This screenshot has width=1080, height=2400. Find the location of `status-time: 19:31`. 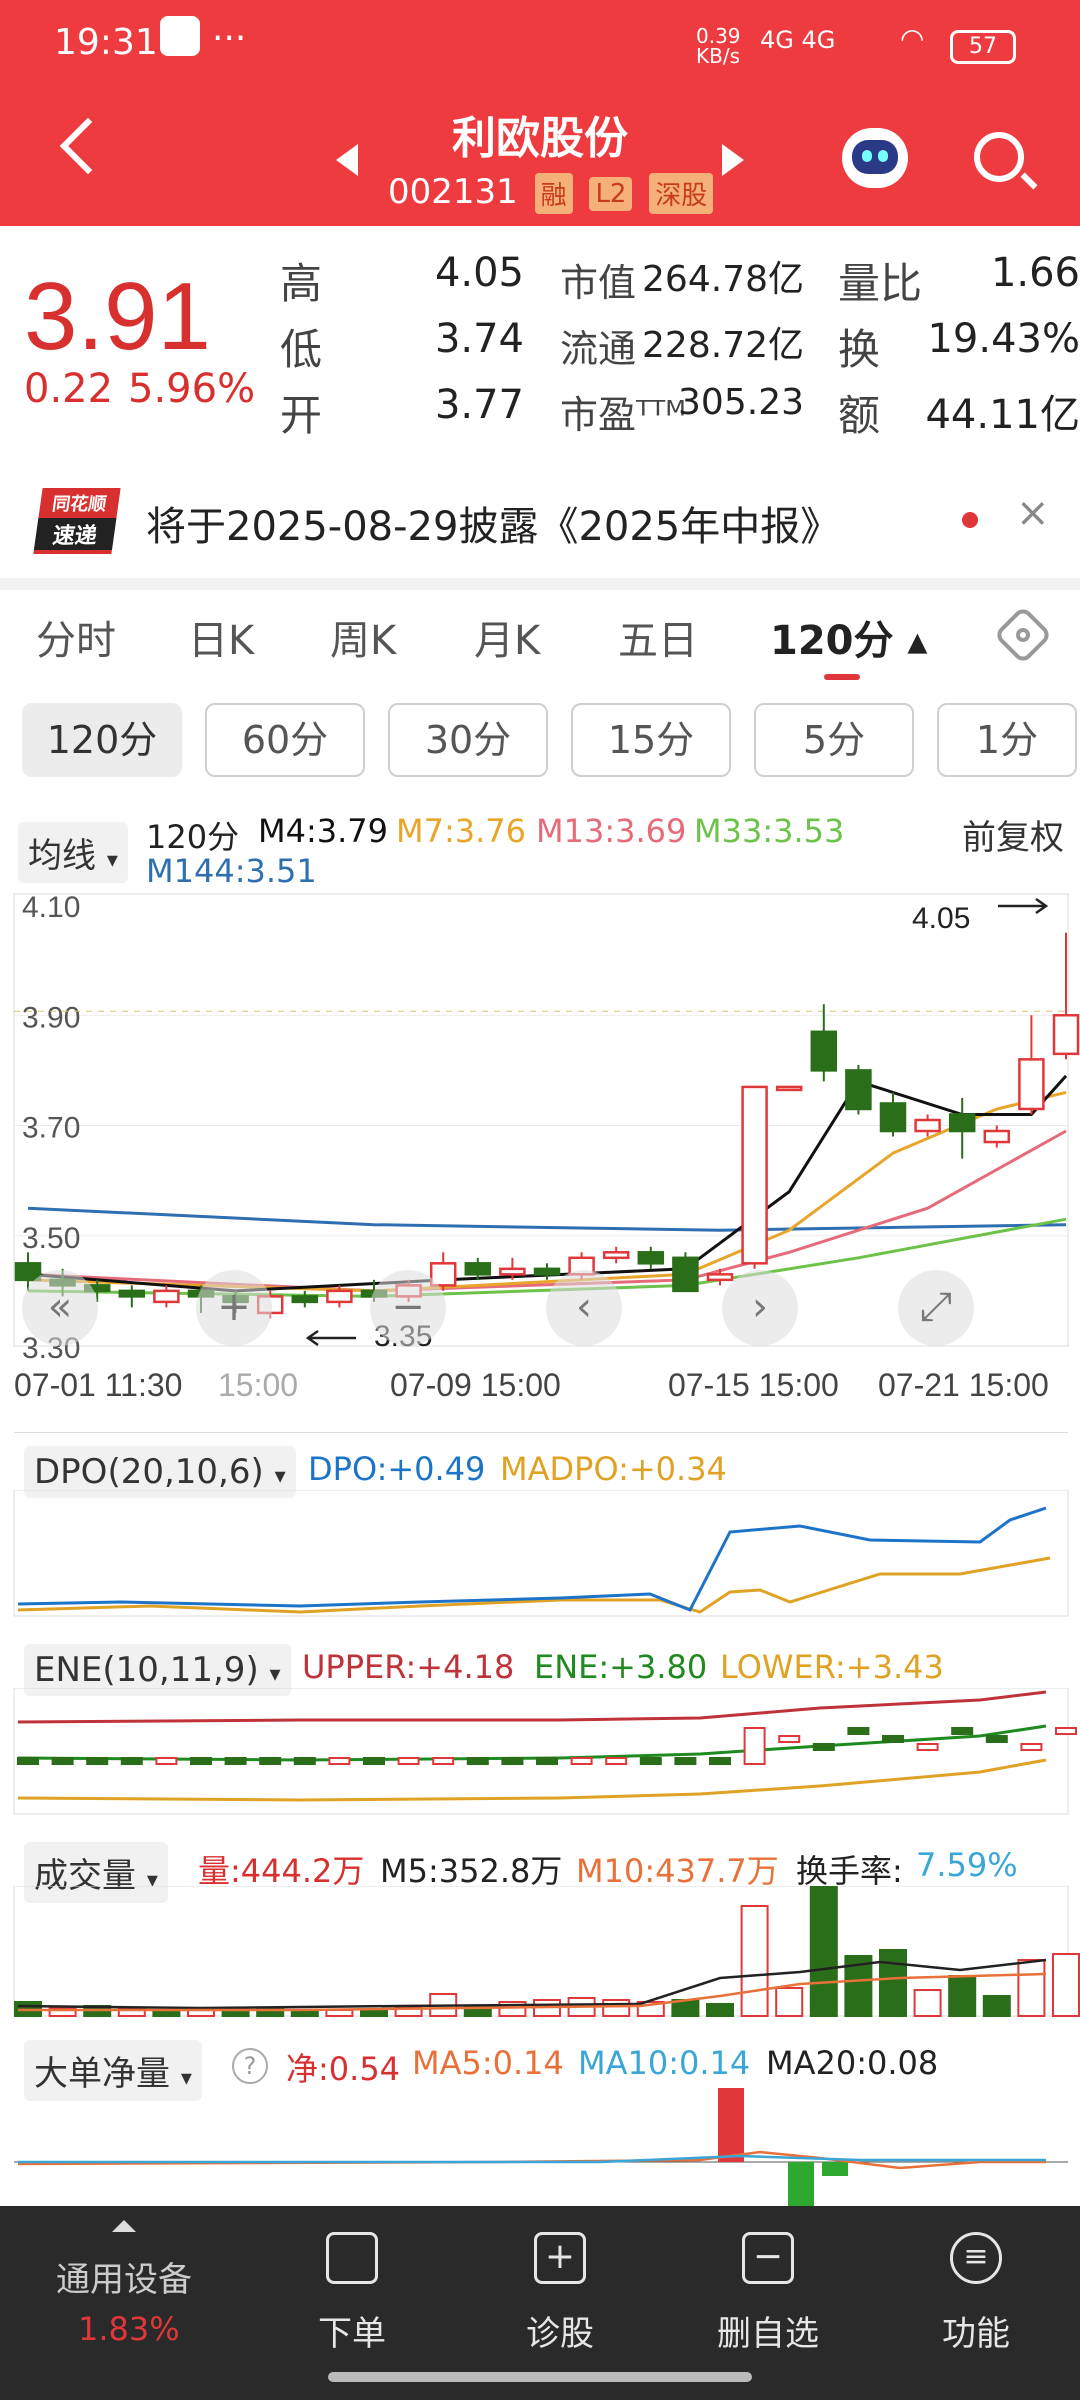

status-time: 19:31 is located at coordinates (106, 42).